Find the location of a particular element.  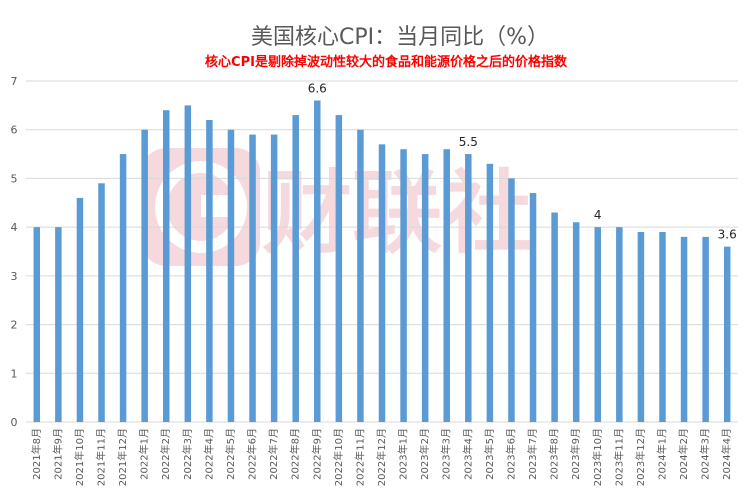

x-tick-label: 2022年7月 is located at coordinates (273, 454).